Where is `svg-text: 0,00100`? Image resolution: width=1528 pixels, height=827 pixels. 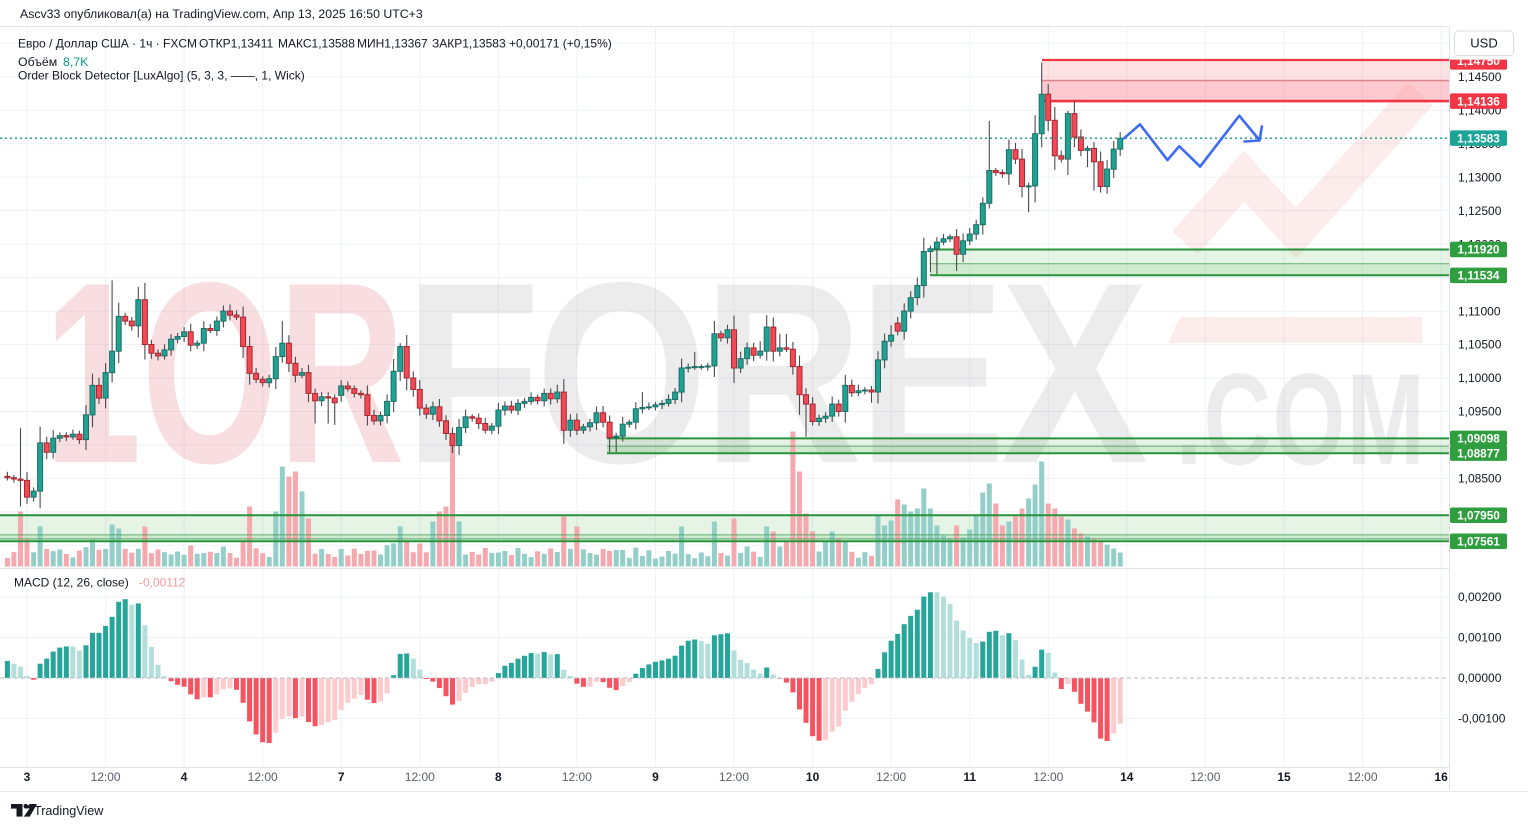 svg-text: 0,00100 is located at coordinates (1480, 638).